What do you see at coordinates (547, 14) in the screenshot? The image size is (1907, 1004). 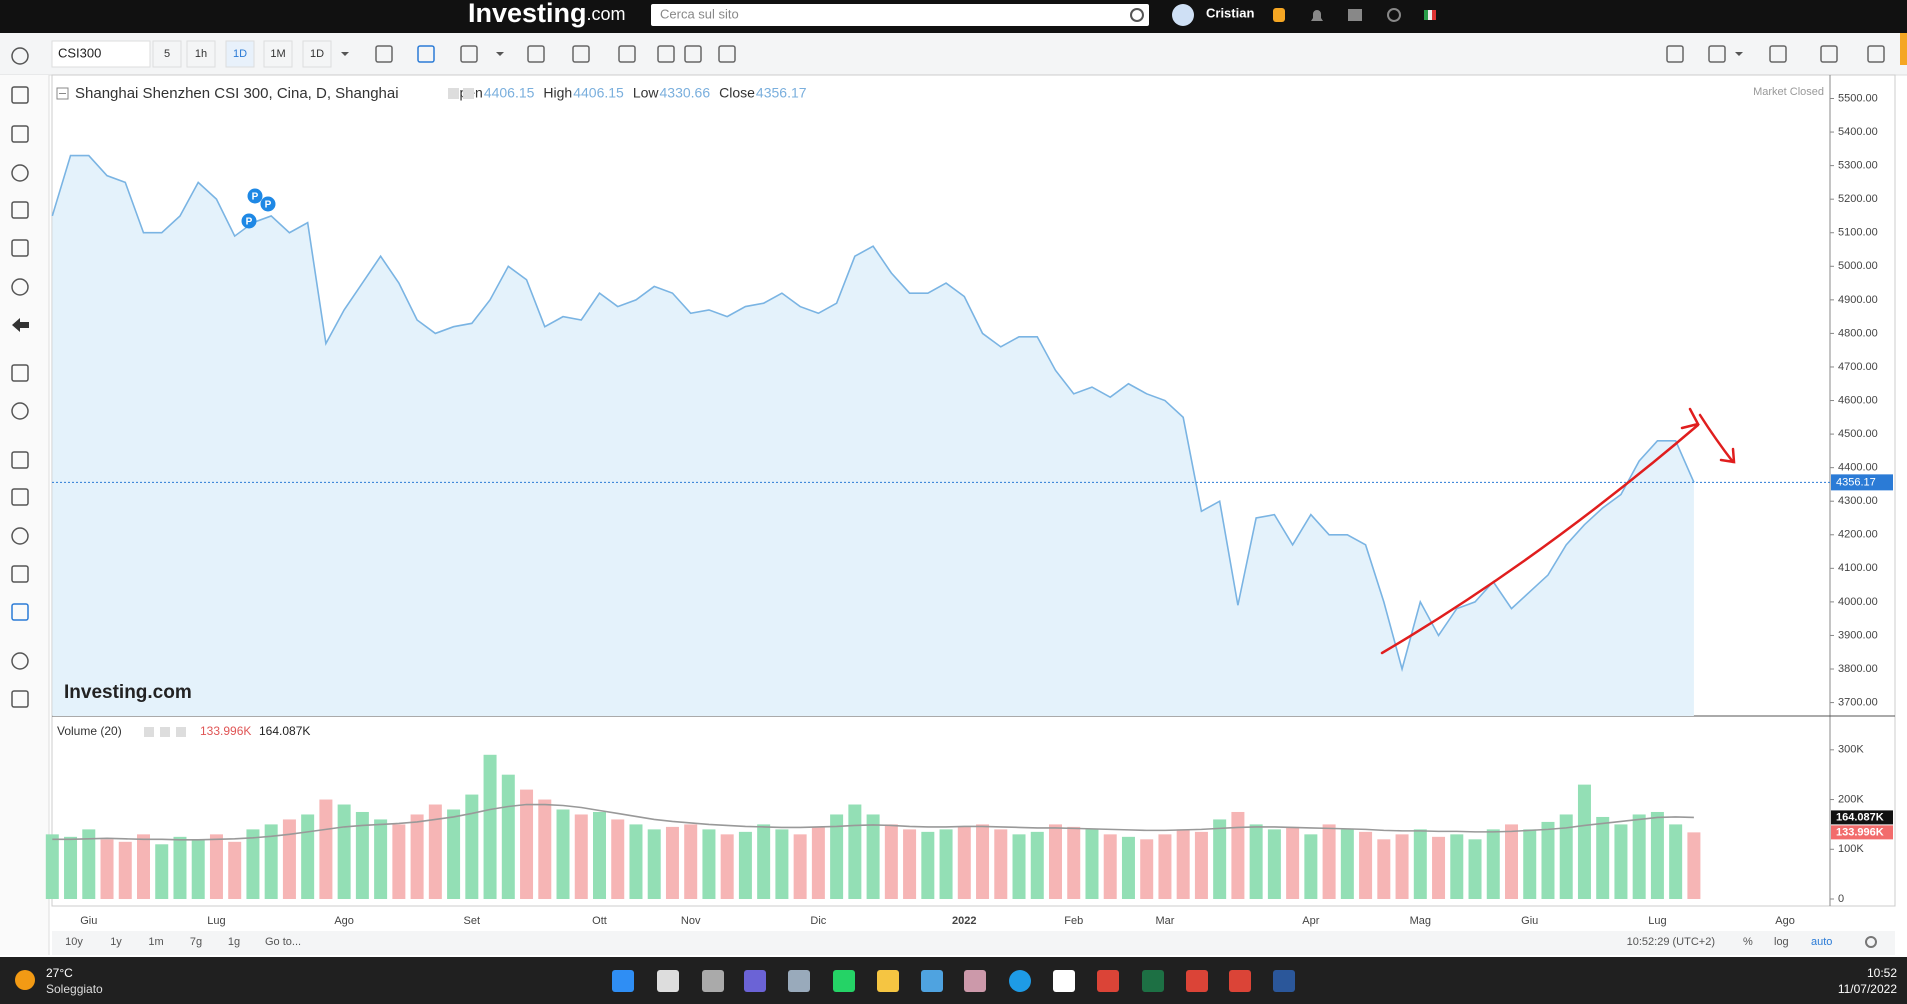 I see `logo: Investing.com` at bounding box center [547, 14].